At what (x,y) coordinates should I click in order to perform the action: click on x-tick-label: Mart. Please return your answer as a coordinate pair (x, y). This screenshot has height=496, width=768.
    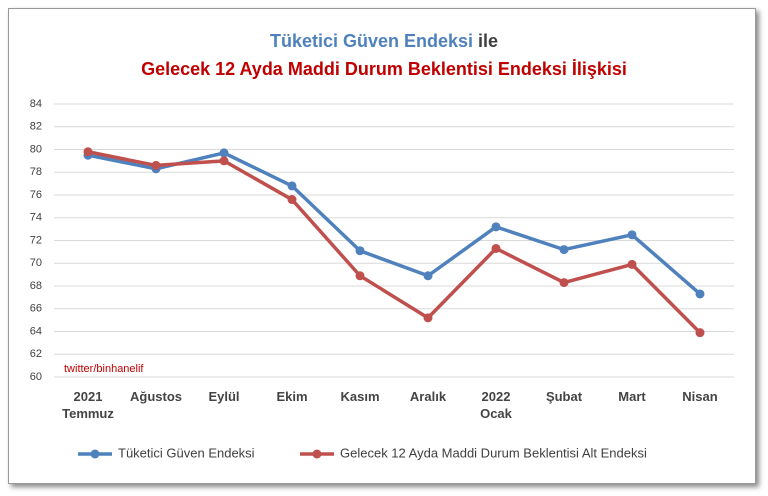
    Looking at the image, I should click on (632, 396).